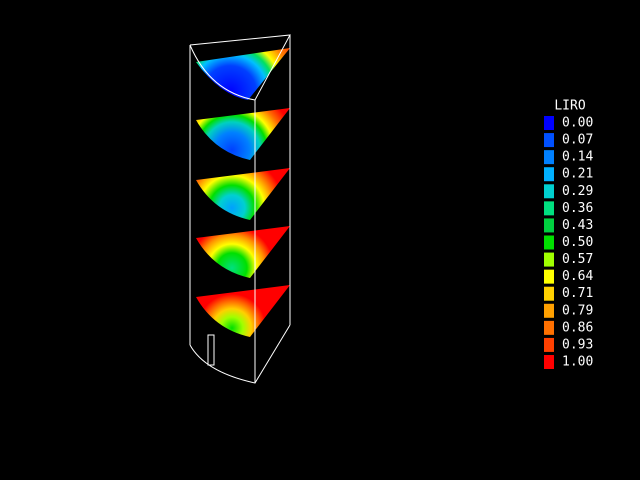 This screenshot has width=640, height=480. I want to click on legend-title: LIRO, so click(569, 106).